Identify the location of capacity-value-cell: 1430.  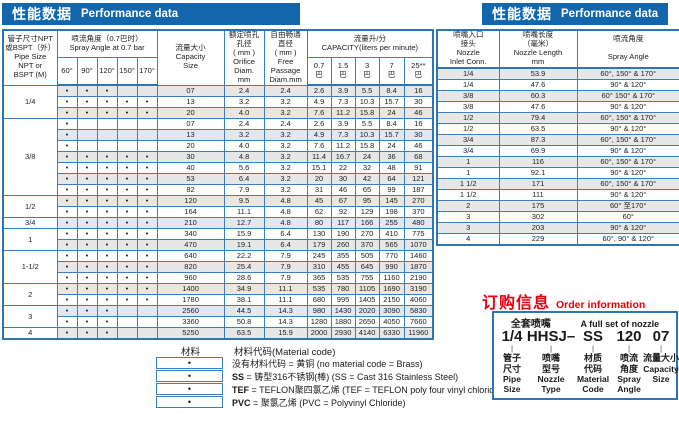
(343, 311).